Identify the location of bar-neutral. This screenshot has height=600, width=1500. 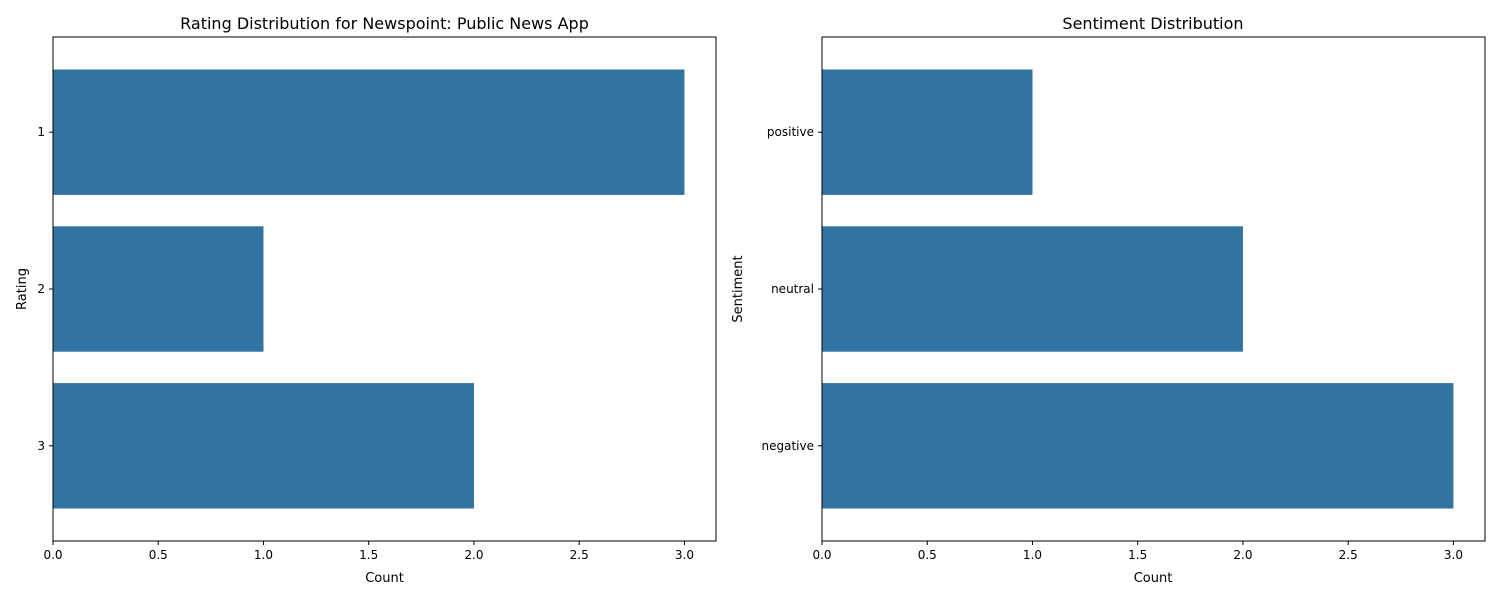
(1032, 289).